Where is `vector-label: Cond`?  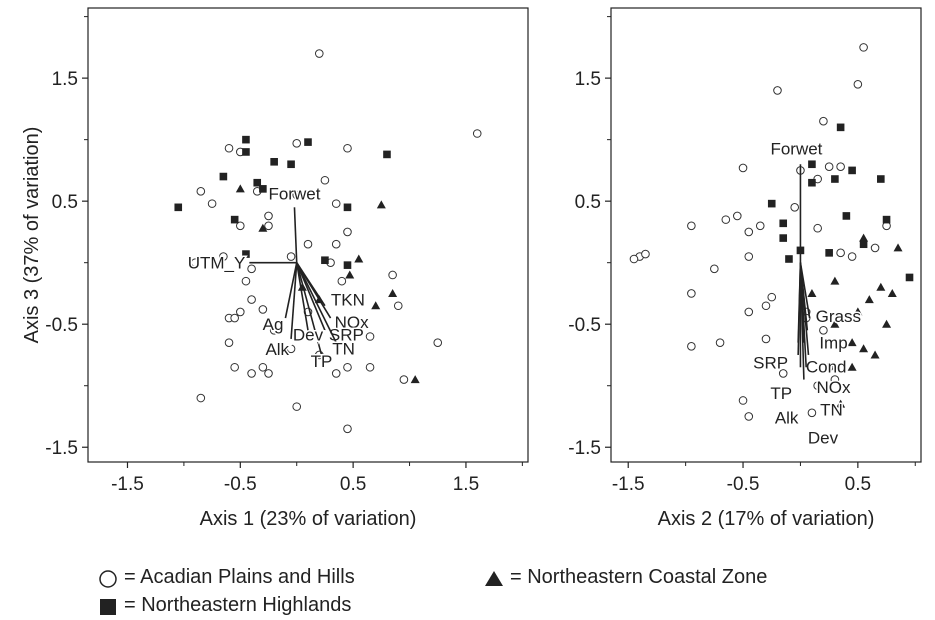 vector-label: Cond is located at coordinates (826, 367).